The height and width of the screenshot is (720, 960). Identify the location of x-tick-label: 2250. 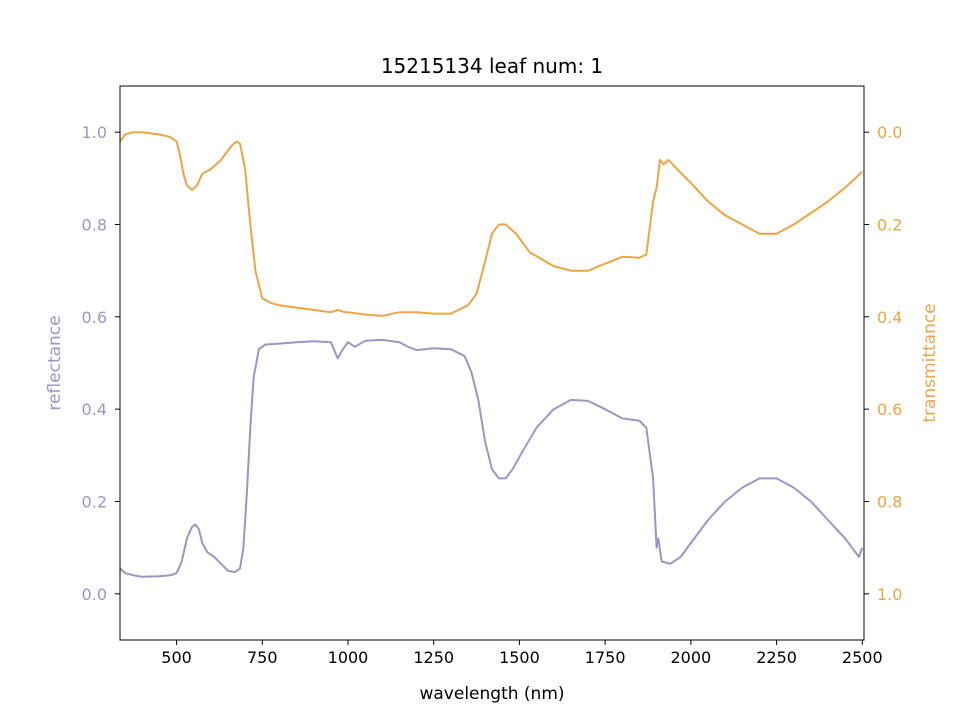
(776, 657).